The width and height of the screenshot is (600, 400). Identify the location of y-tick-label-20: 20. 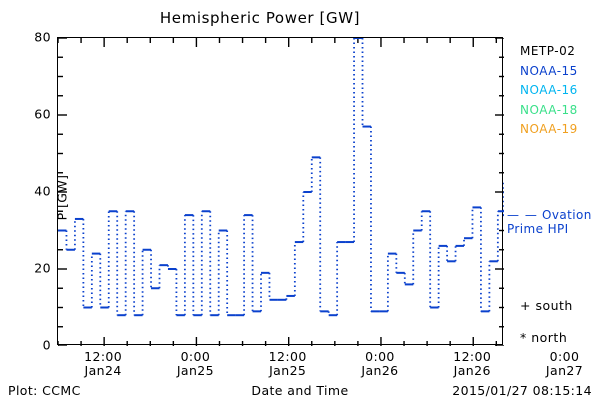
(42, 268).